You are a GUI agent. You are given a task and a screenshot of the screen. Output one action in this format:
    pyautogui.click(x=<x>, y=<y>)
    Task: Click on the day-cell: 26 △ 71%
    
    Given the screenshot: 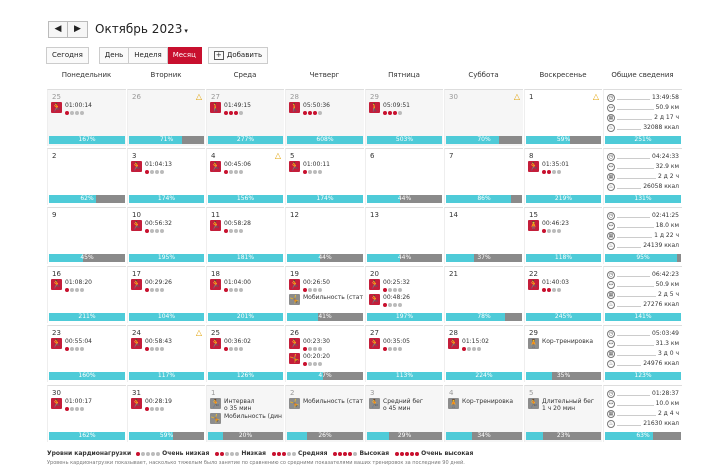 What is the action you would take?
    pyautogui.click(x=166, y=117)
    